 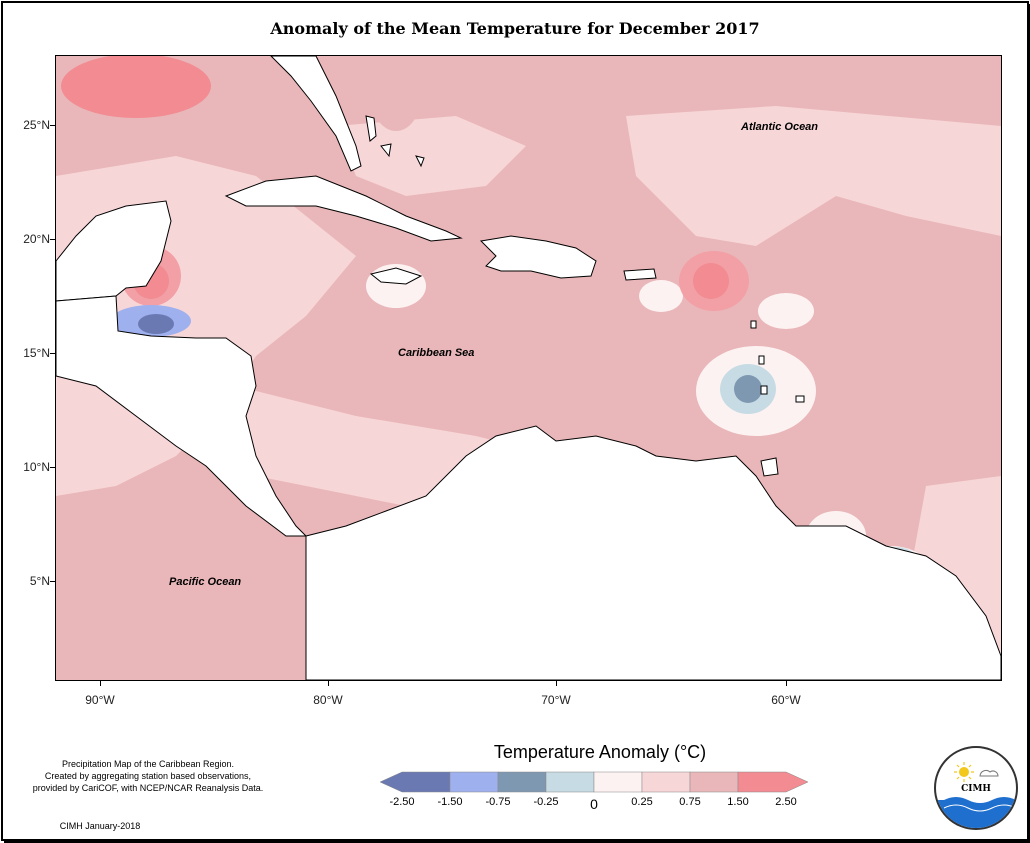 I want to click on atlantic-ocean-label: Atlantic Ocean, so click(x=780, y=127).